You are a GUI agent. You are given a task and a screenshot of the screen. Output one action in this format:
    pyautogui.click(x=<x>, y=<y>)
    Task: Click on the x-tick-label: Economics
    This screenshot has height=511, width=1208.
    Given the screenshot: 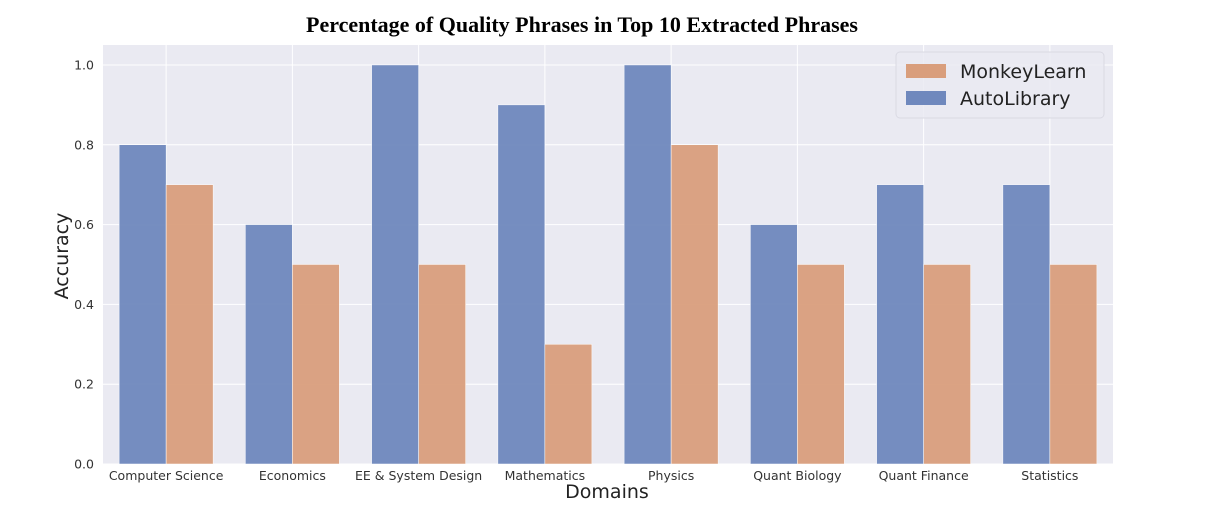 What is the action you would take?
    pyautogui.click(x=292, y=475)
    